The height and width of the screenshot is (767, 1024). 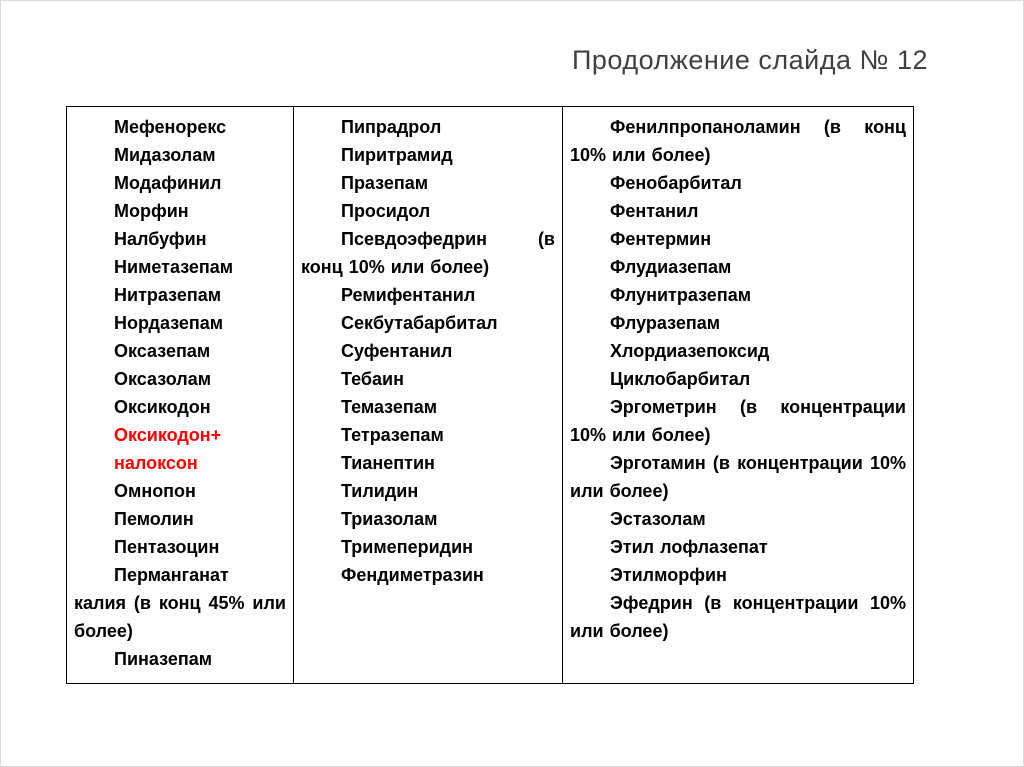 I want to click on drug-item: Суфентанил, so click(x=397, y=351).